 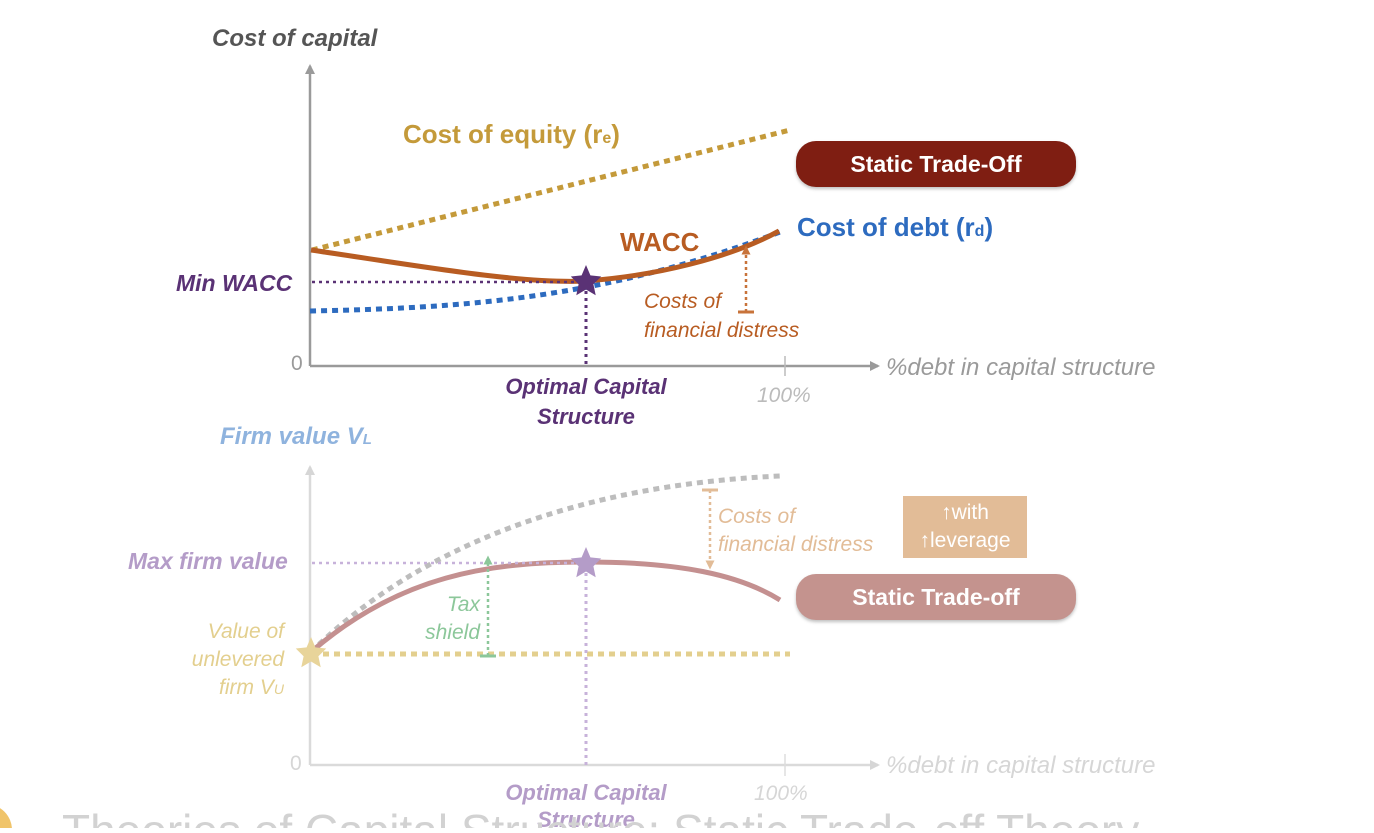 What do you see at coordinates (245, 631) in the screenshot?
I see `unlevered-line1: Value of` at bounding box center [245, 631].